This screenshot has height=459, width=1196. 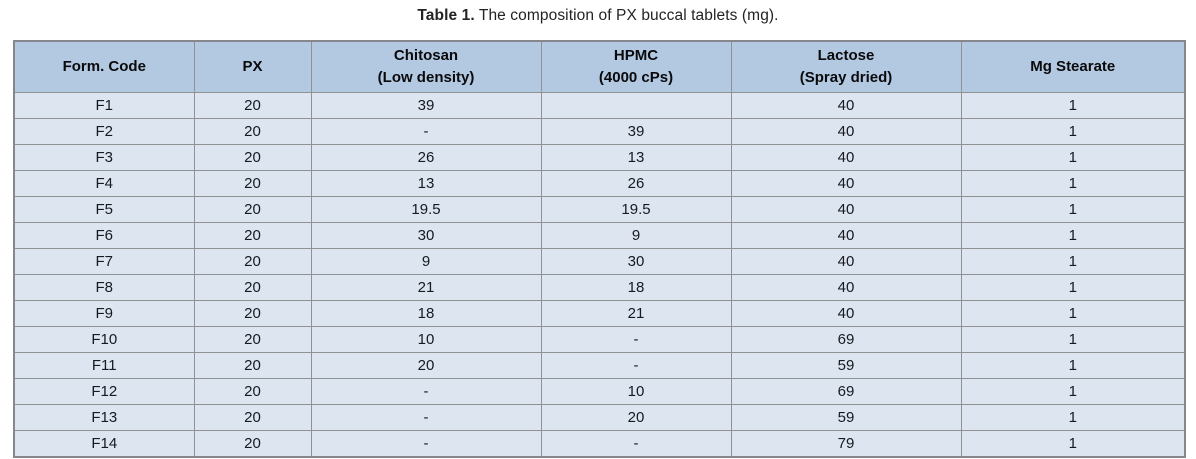 I want to click on column-header-mg-stearate-line1: Mg Stearate, so click(x=1073, y=67).